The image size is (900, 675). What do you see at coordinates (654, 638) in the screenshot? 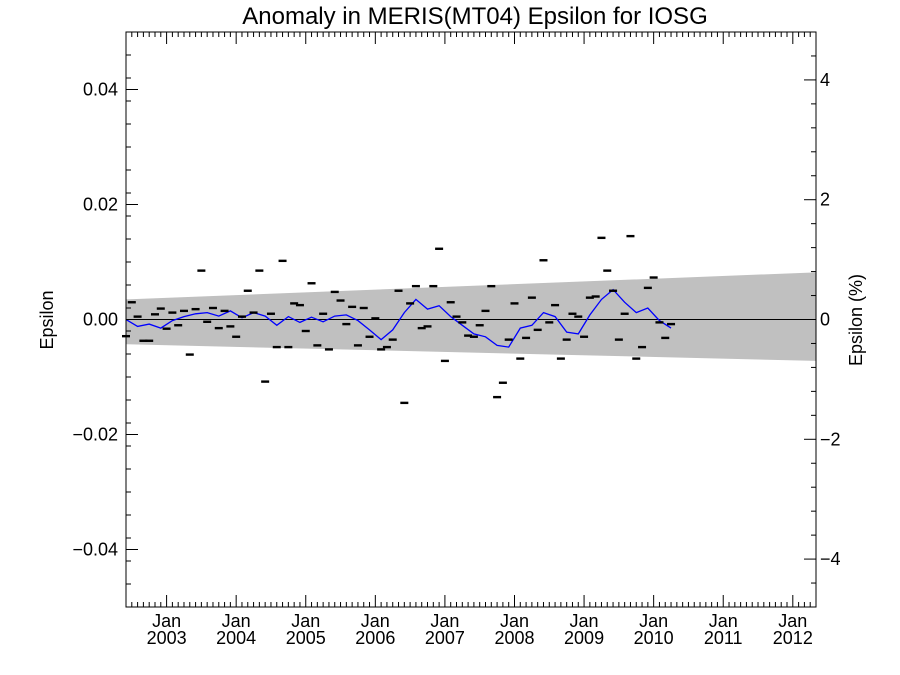
I see `x-tick-label-year: 2010` at bounding box center [654, 638].